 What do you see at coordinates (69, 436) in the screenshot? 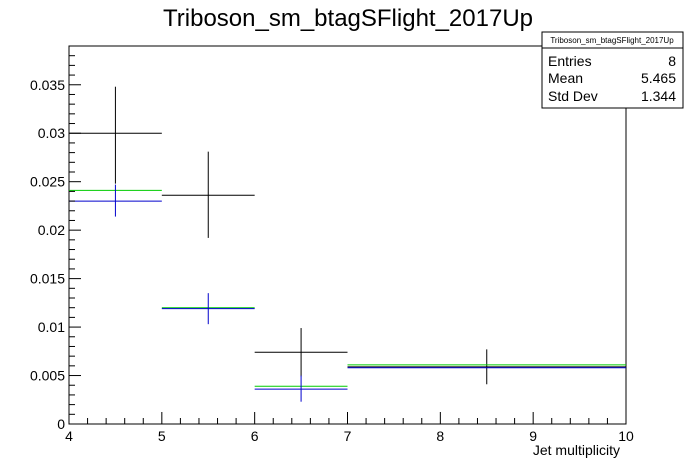
I see `x-tick-label: 4` at bounding box center [69, 436].